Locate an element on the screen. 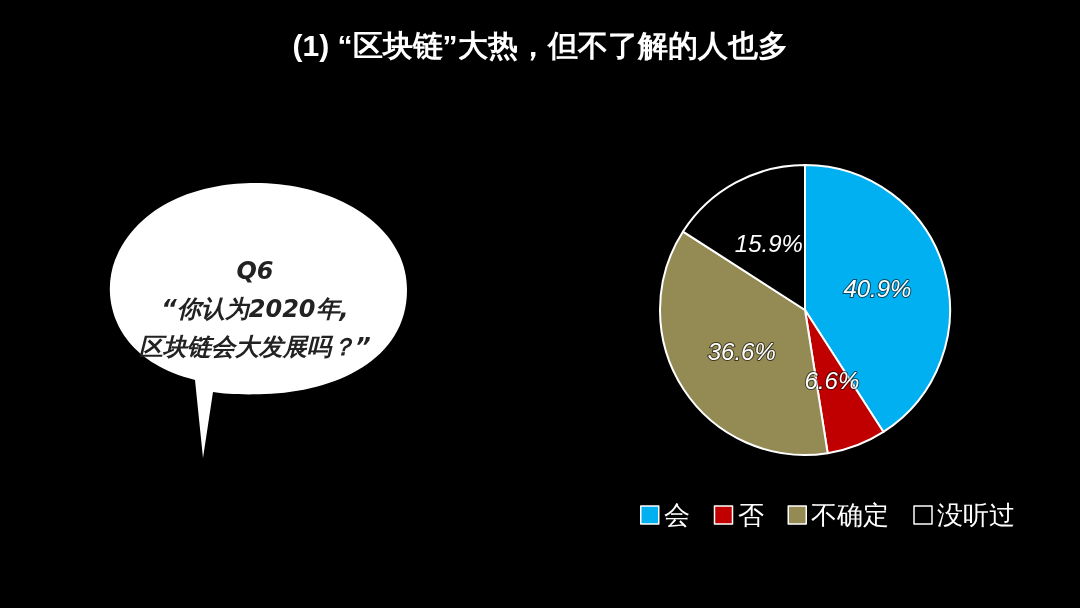 This screenshot has width=1080, height=608. text: Q6 “你认为2020年, 区块链会大发展吗？” is located at coordinates (255, 309).